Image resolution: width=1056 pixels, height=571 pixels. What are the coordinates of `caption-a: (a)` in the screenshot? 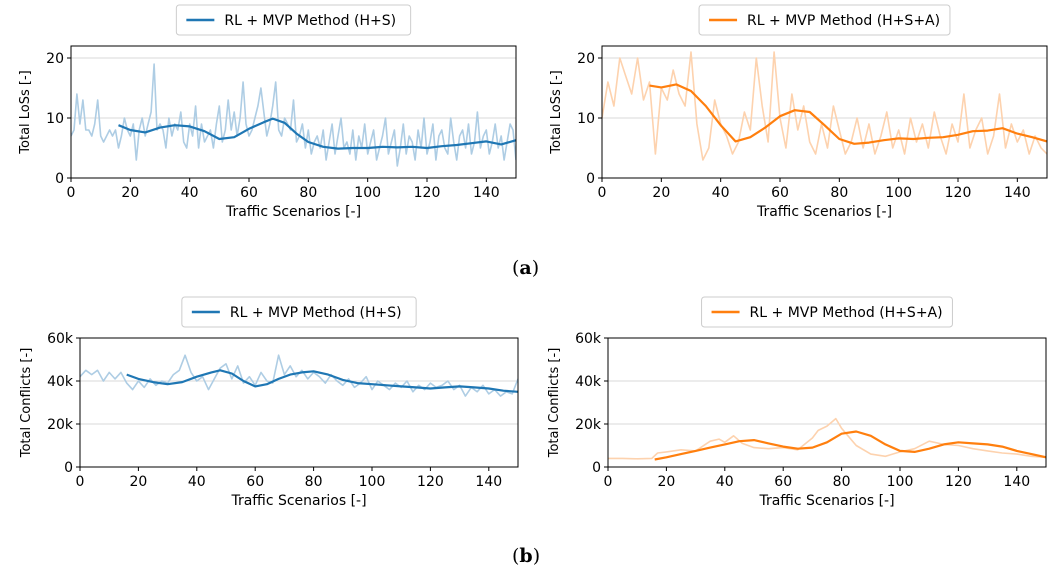 It's located at (526, 268).